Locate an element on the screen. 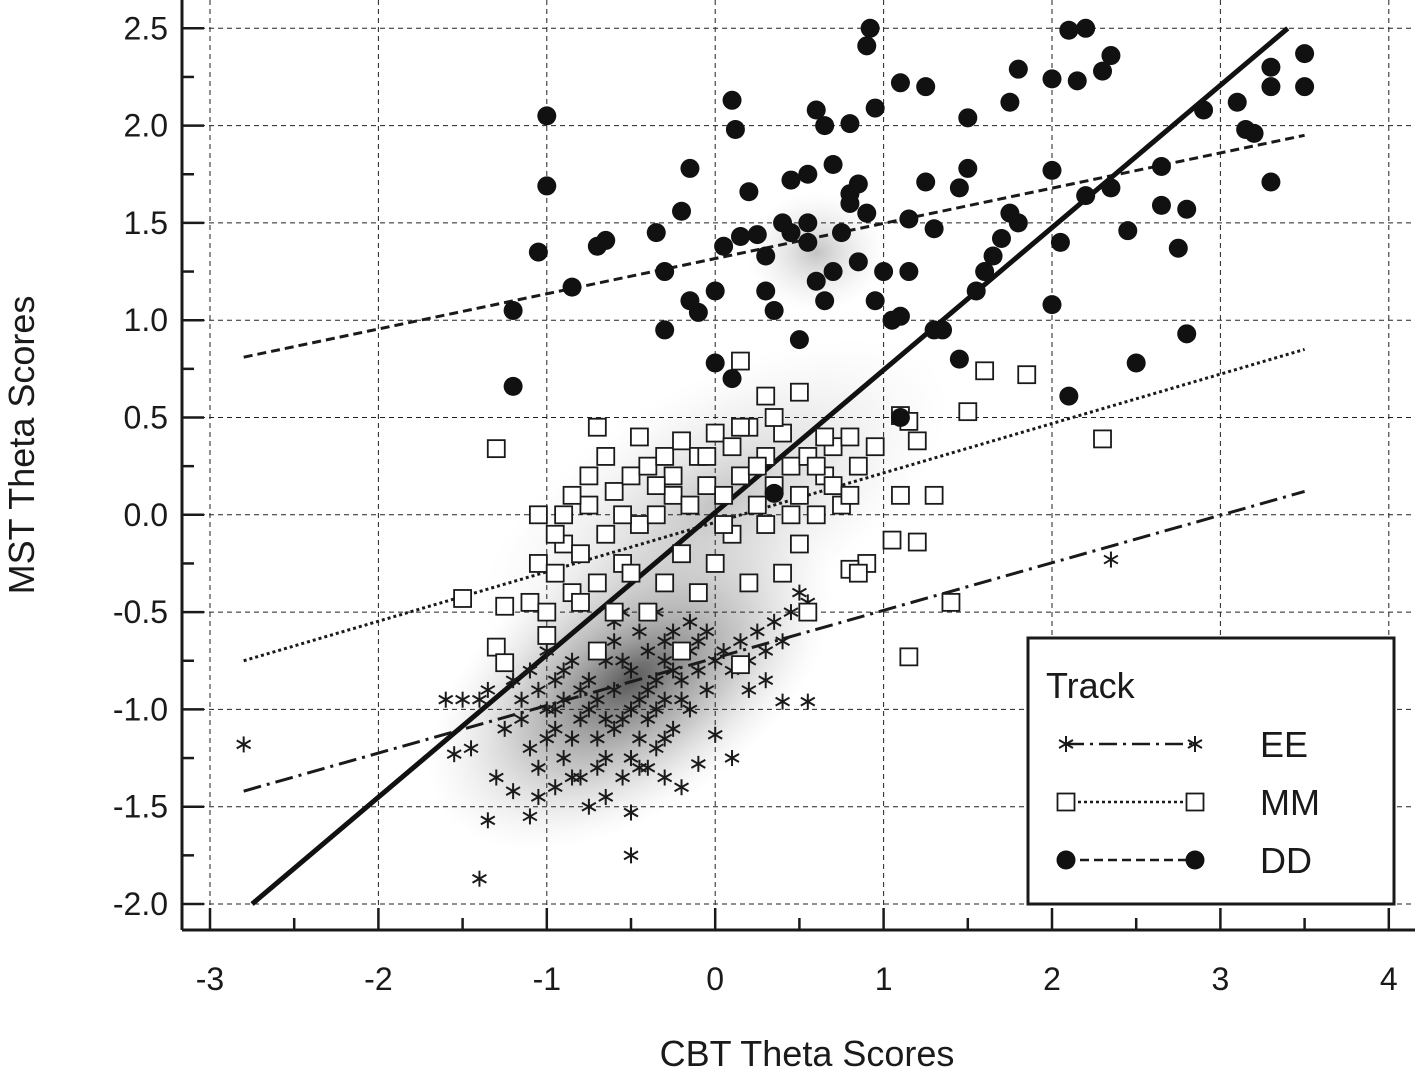 The width and height of the screenshot is (1421, 1067). y-tick-label: -2.0 is located at coordinates (140, 904).